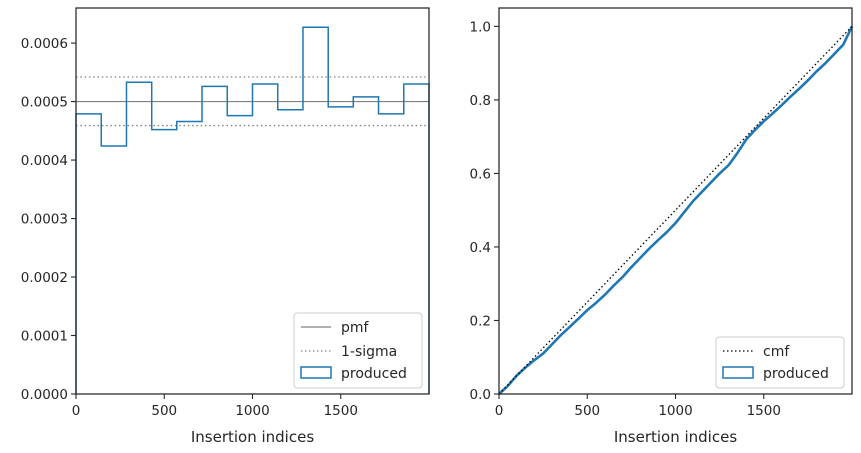 The height and width of the screenshot is (453, 861). I want to click on left-y-tick-label: 0.0002, so click(44, 278).